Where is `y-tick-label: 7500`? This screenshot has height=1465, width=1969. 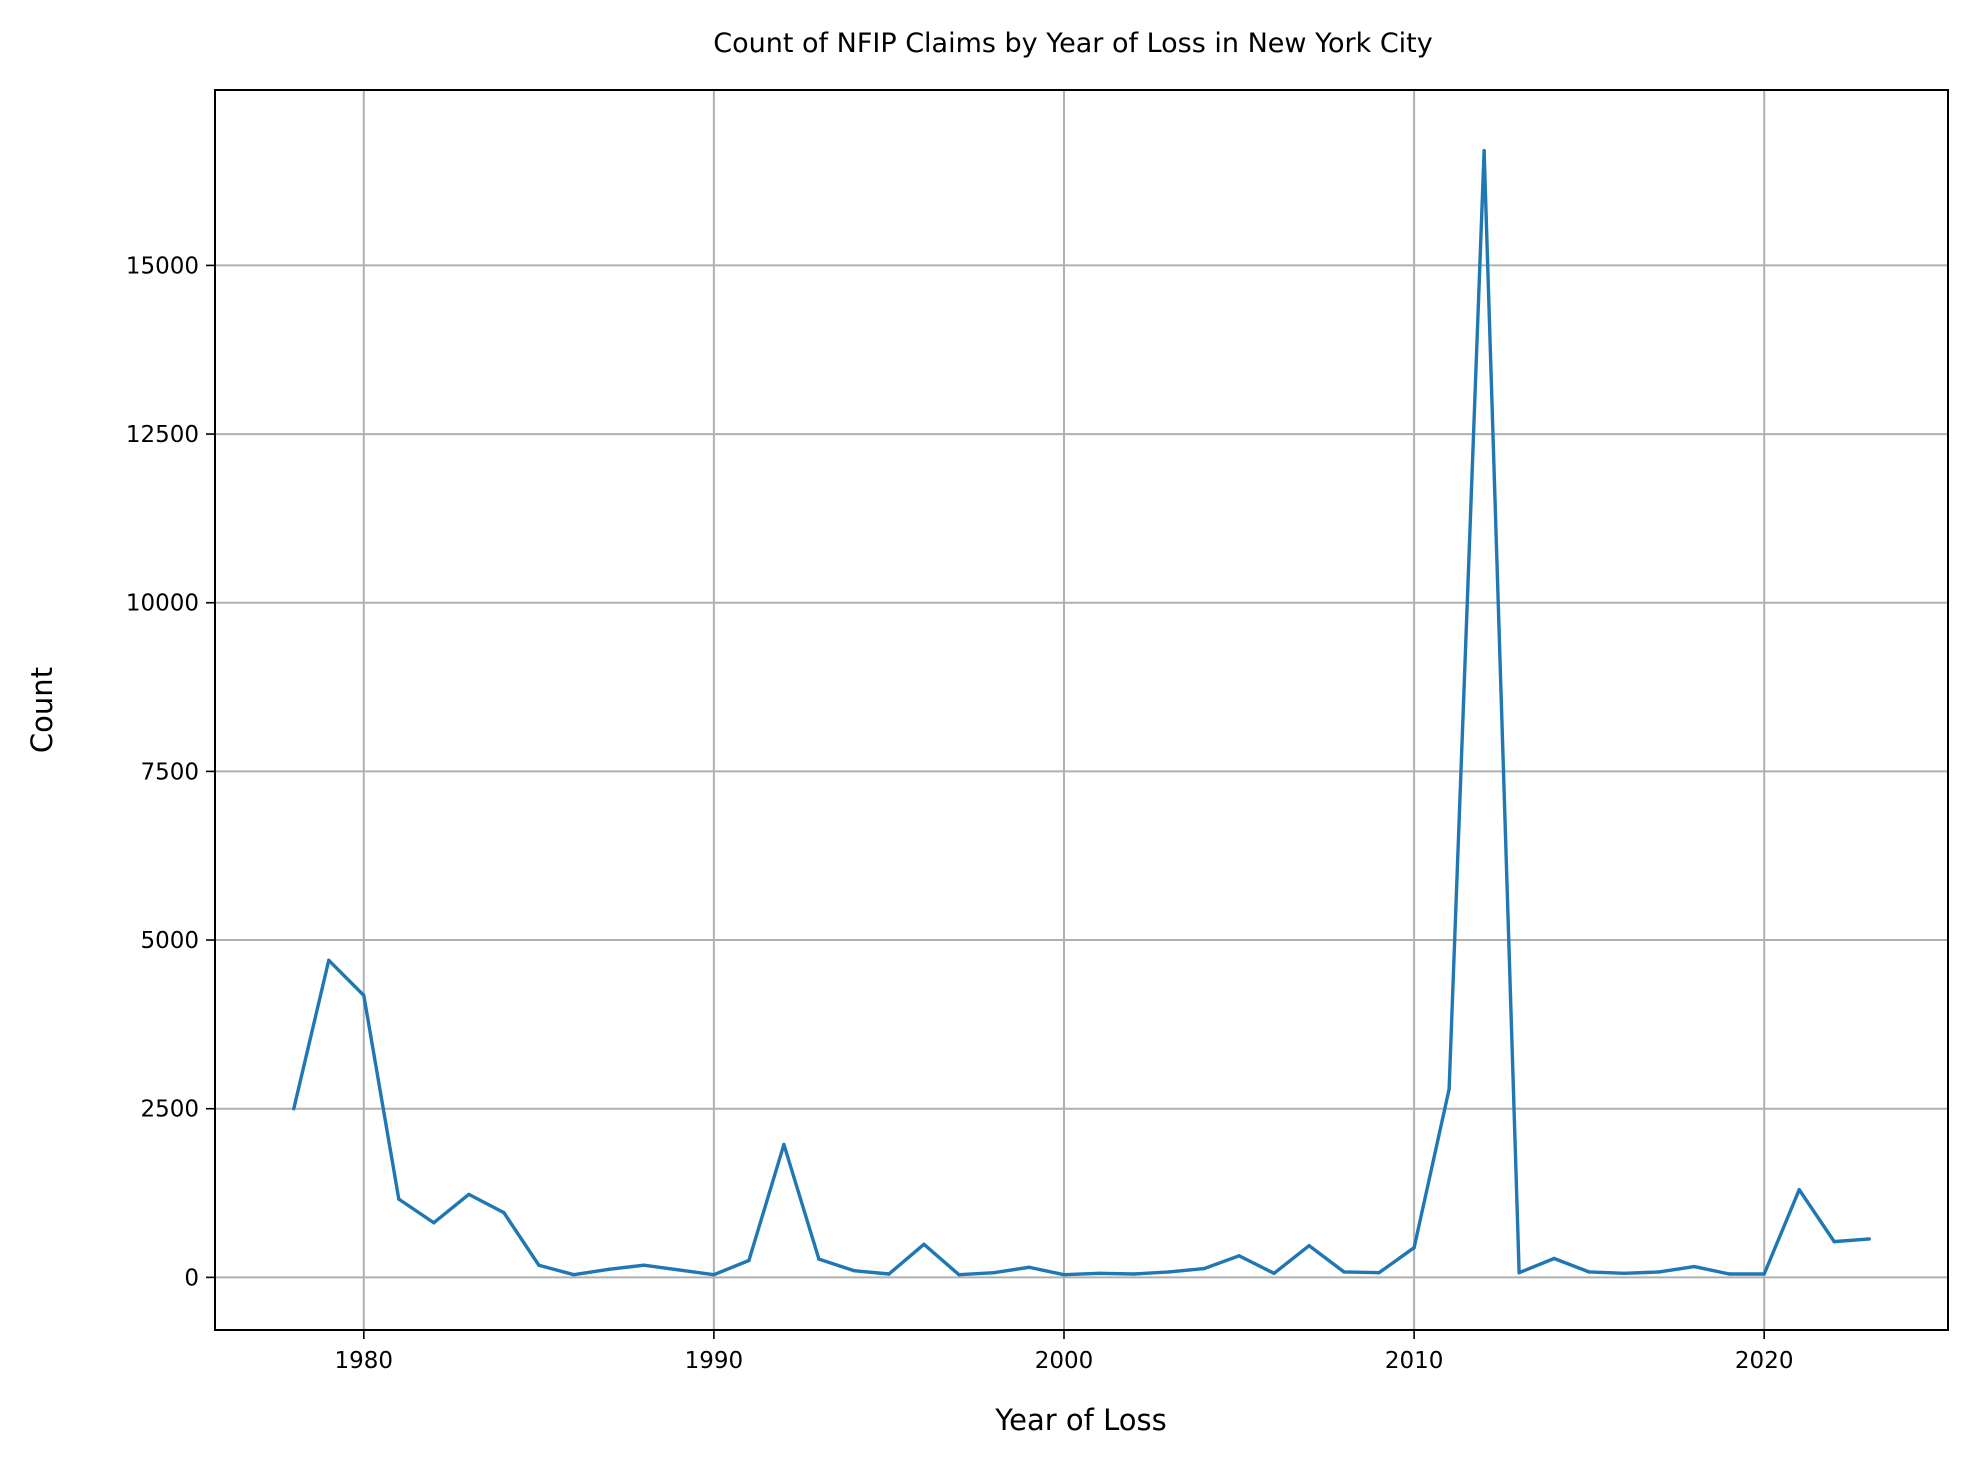 y-tick-label: 7500 is located at coordinates (169, 772).